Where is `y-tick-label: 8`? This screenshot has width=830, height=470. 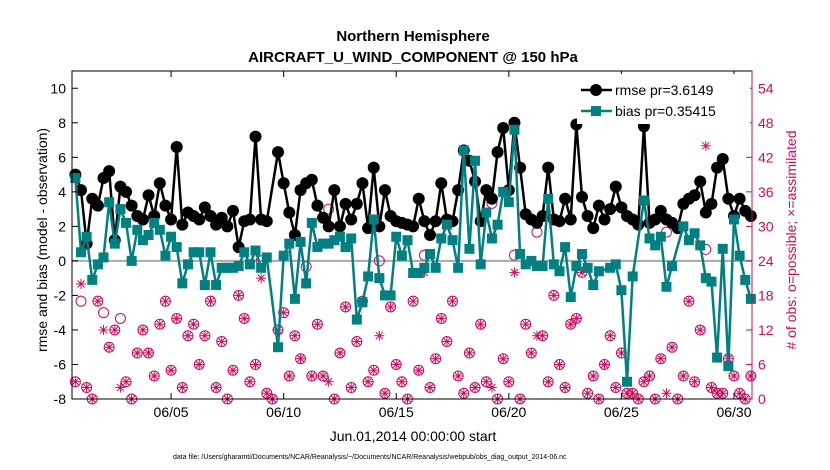 y-tick-label: 8 is located at coordinates (62, 123).